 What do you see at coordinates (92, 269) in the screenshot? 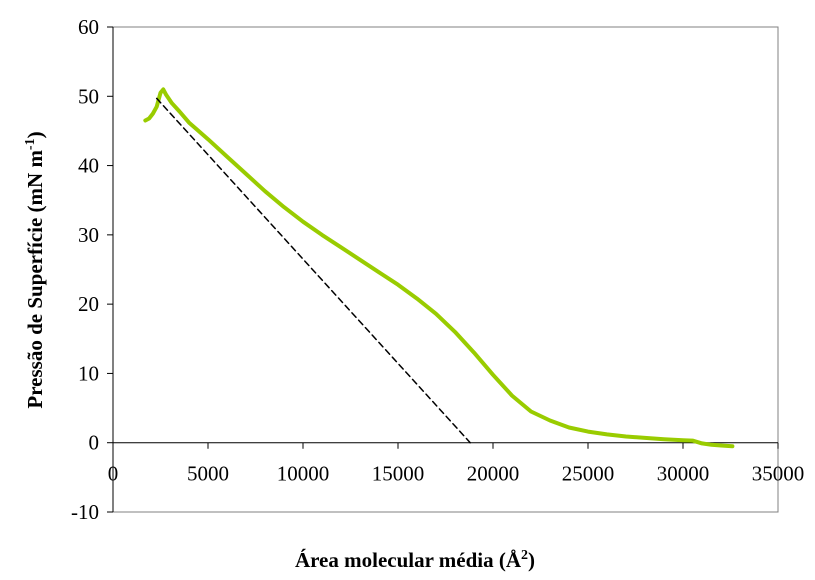
I see `y-axis: -10 0 10 20 30 40 50 60` at bounding box center [92, 269].